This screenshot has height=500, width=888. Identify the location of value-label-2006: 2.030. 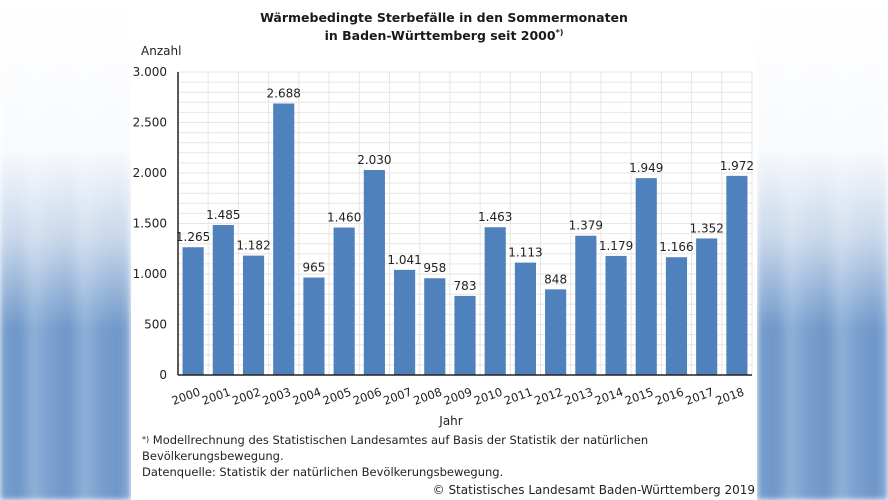
(374, 160).